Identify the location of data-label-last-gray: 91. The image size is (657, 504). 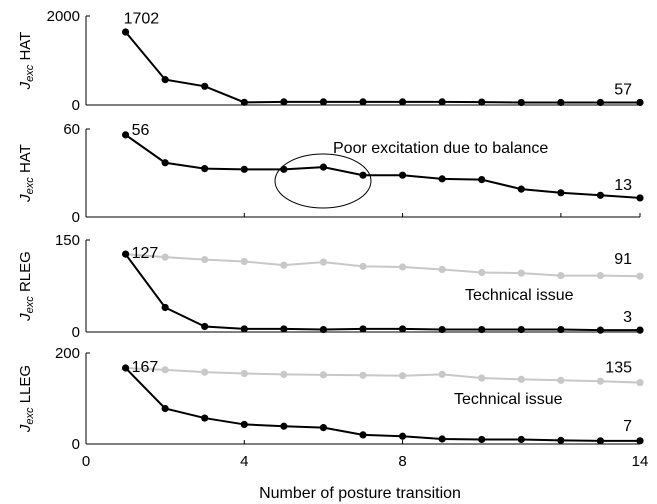
(623, 259).